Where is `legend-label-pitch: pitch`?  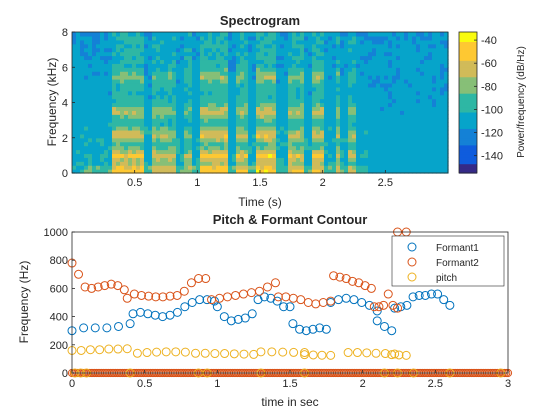
legend-label-pitch: pitch is located at coordinates (446, 278).